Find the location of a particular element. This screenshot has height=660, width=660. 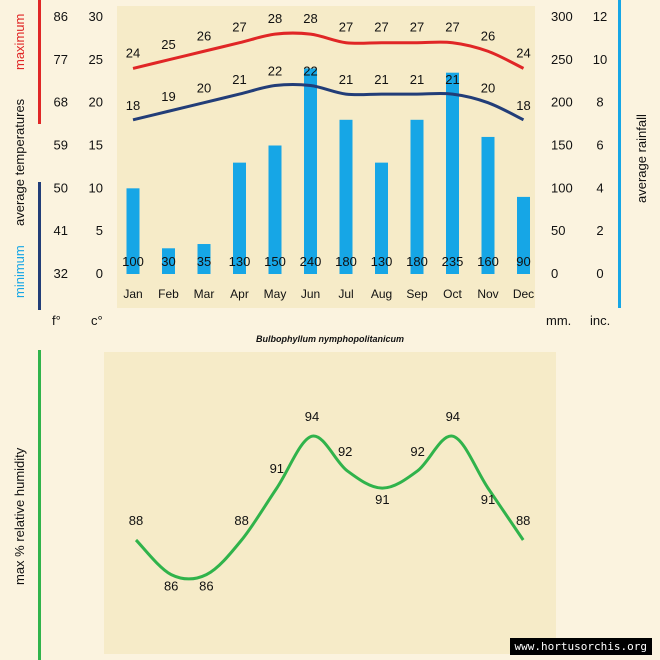

rain-value-label-aug: 130 is located at coordinates (382, 261).